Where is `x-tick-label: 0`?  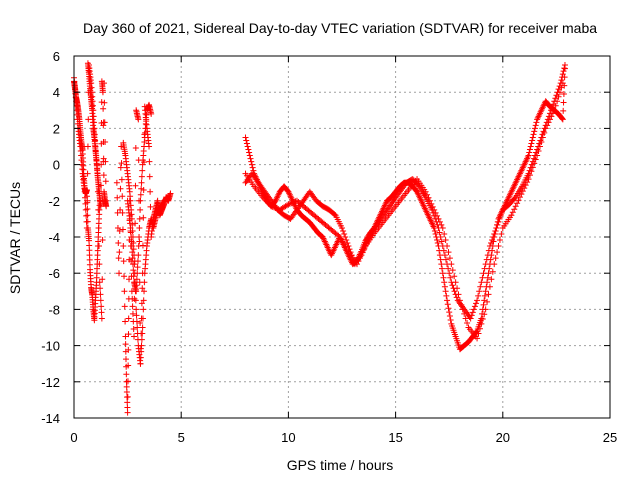 x-tick-label: 0 is located at coordinates (73, 437).